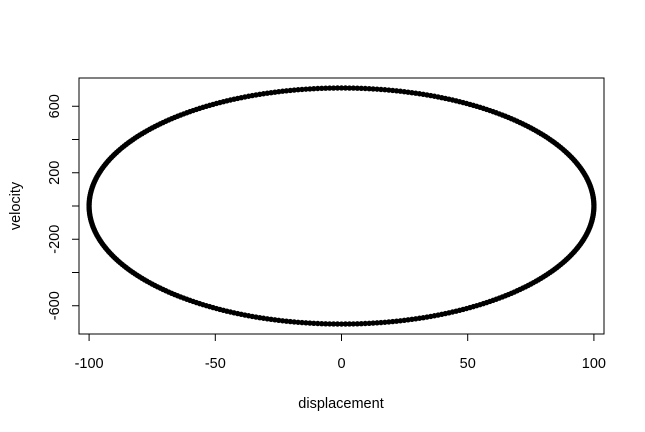 This screenshot has width=645, height=432. What do you see at coordinates (340, 404) in the screenshot?
I see `x-axis-label: displacement` at bounding box center [340, 404].